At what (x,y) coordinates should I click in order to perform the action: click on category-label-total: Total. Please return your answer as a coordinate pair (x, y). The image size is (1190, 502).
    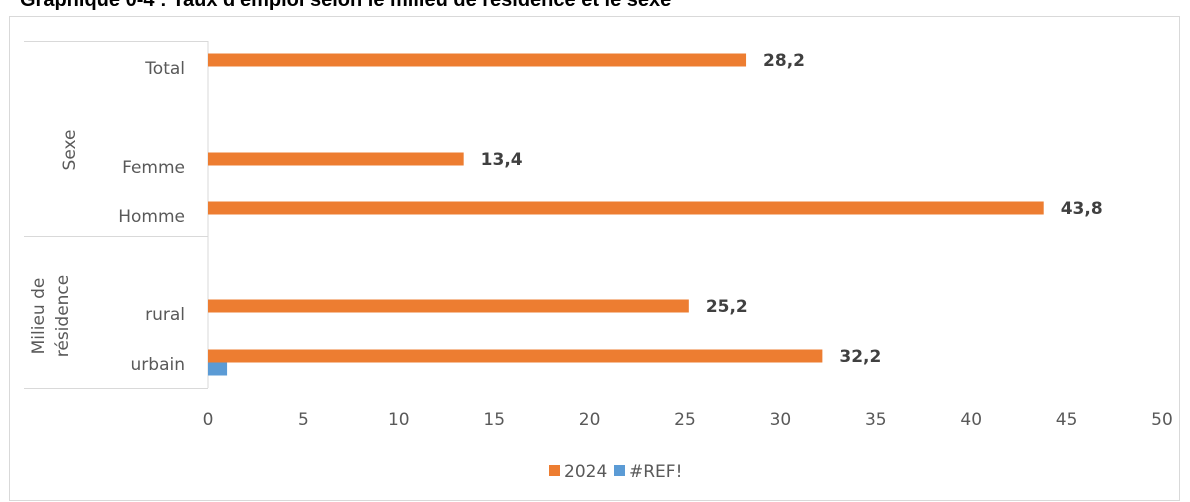
    Looking at the image, I should click on (164, 69).